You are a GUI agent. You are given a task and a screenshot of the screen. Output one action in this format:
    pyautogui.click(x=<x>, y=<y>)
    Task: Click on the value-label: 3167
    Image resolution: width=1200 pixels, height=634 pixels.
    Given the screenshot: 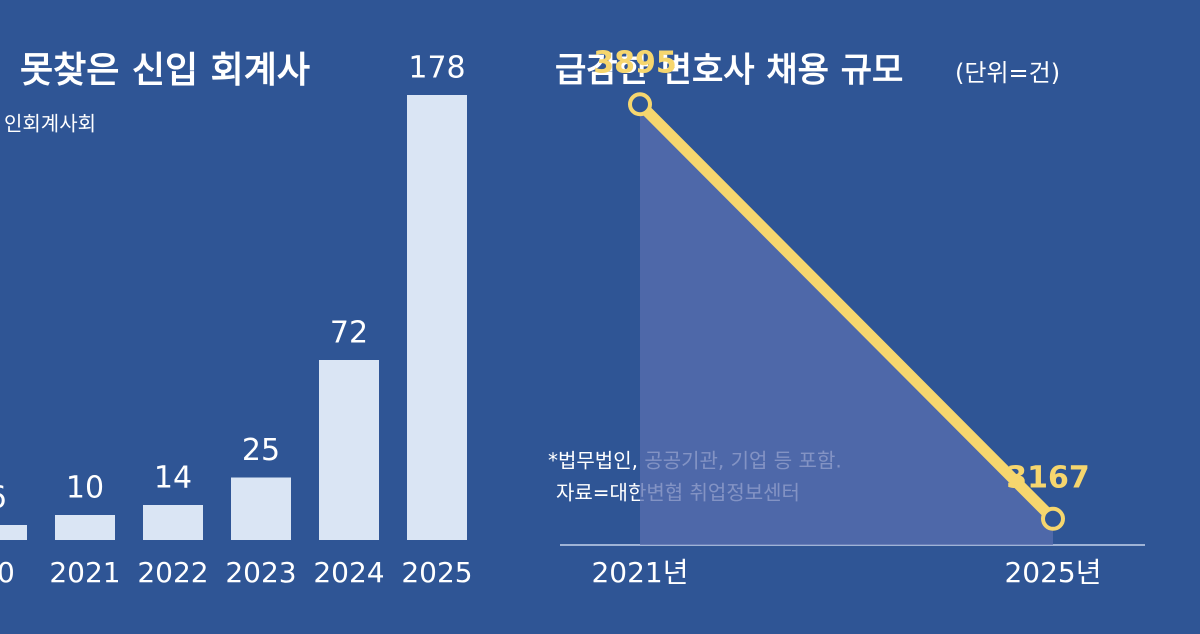 What is the action you would take?
    pyautogui.click(x=1048, y=477)
    